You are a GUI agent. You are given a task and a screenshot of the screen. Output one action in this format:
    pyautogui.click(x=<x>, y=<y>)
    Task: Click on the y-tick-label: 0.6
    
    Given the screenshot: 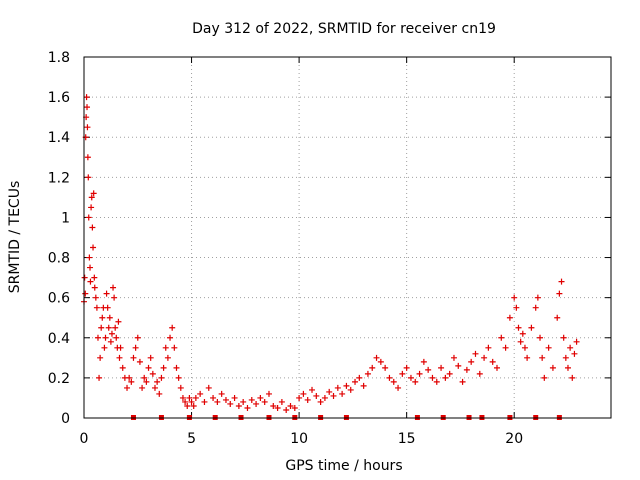 What is the action you would take?
    pyautogui.click(x=59, y=299)
    